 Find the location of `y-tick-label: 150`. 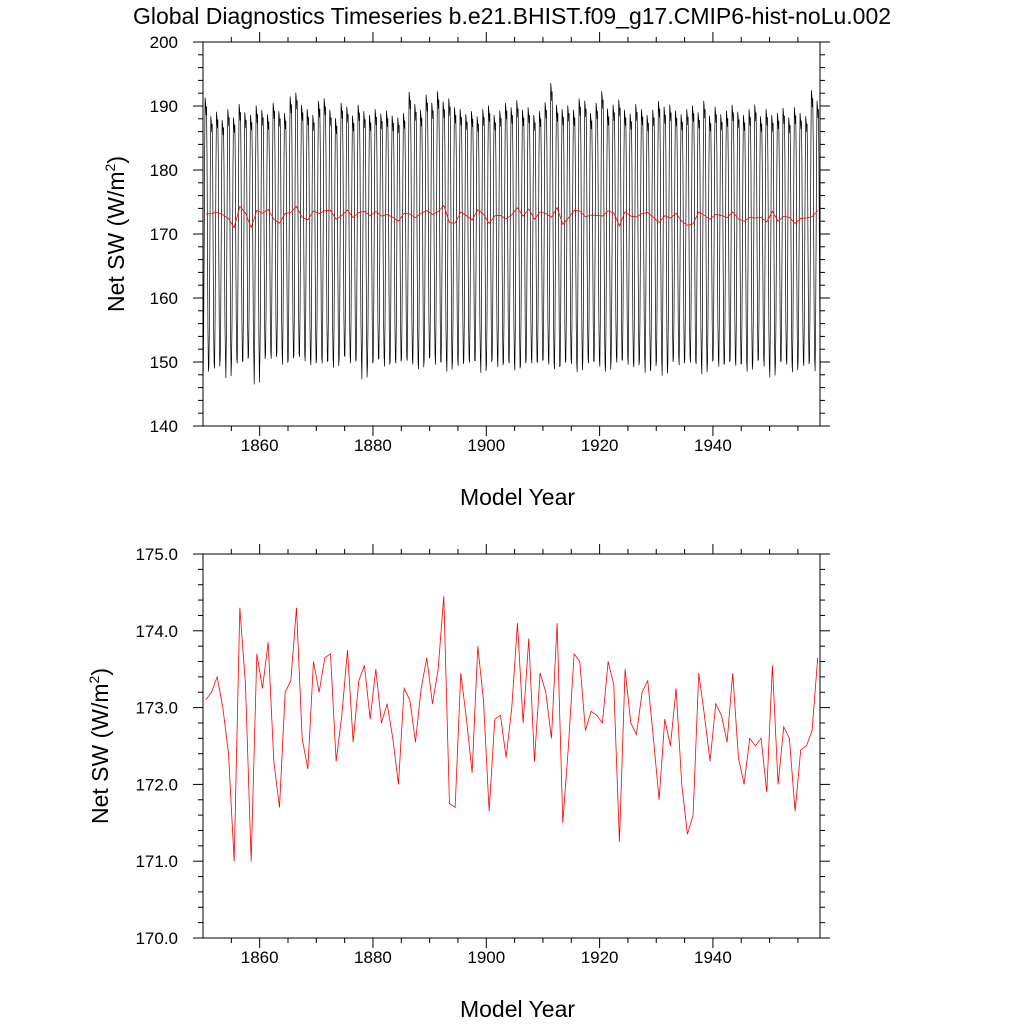

y-tick-label: 150 is located at coordinates (164, 362).